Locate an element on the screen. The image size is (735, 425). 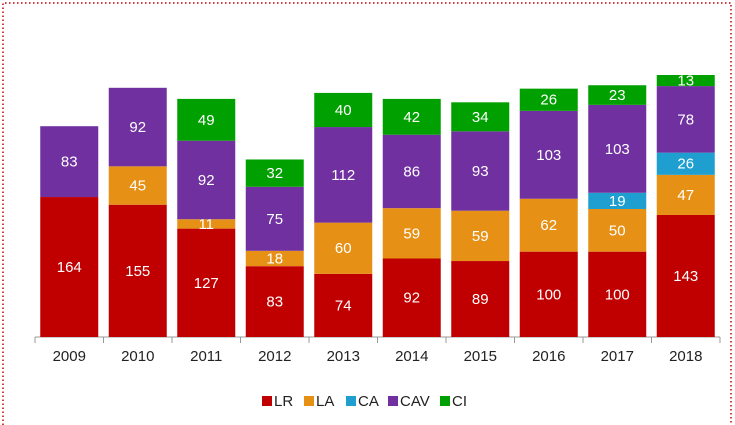
x-tick-label: 2017 is located at coordinates (617, 356).